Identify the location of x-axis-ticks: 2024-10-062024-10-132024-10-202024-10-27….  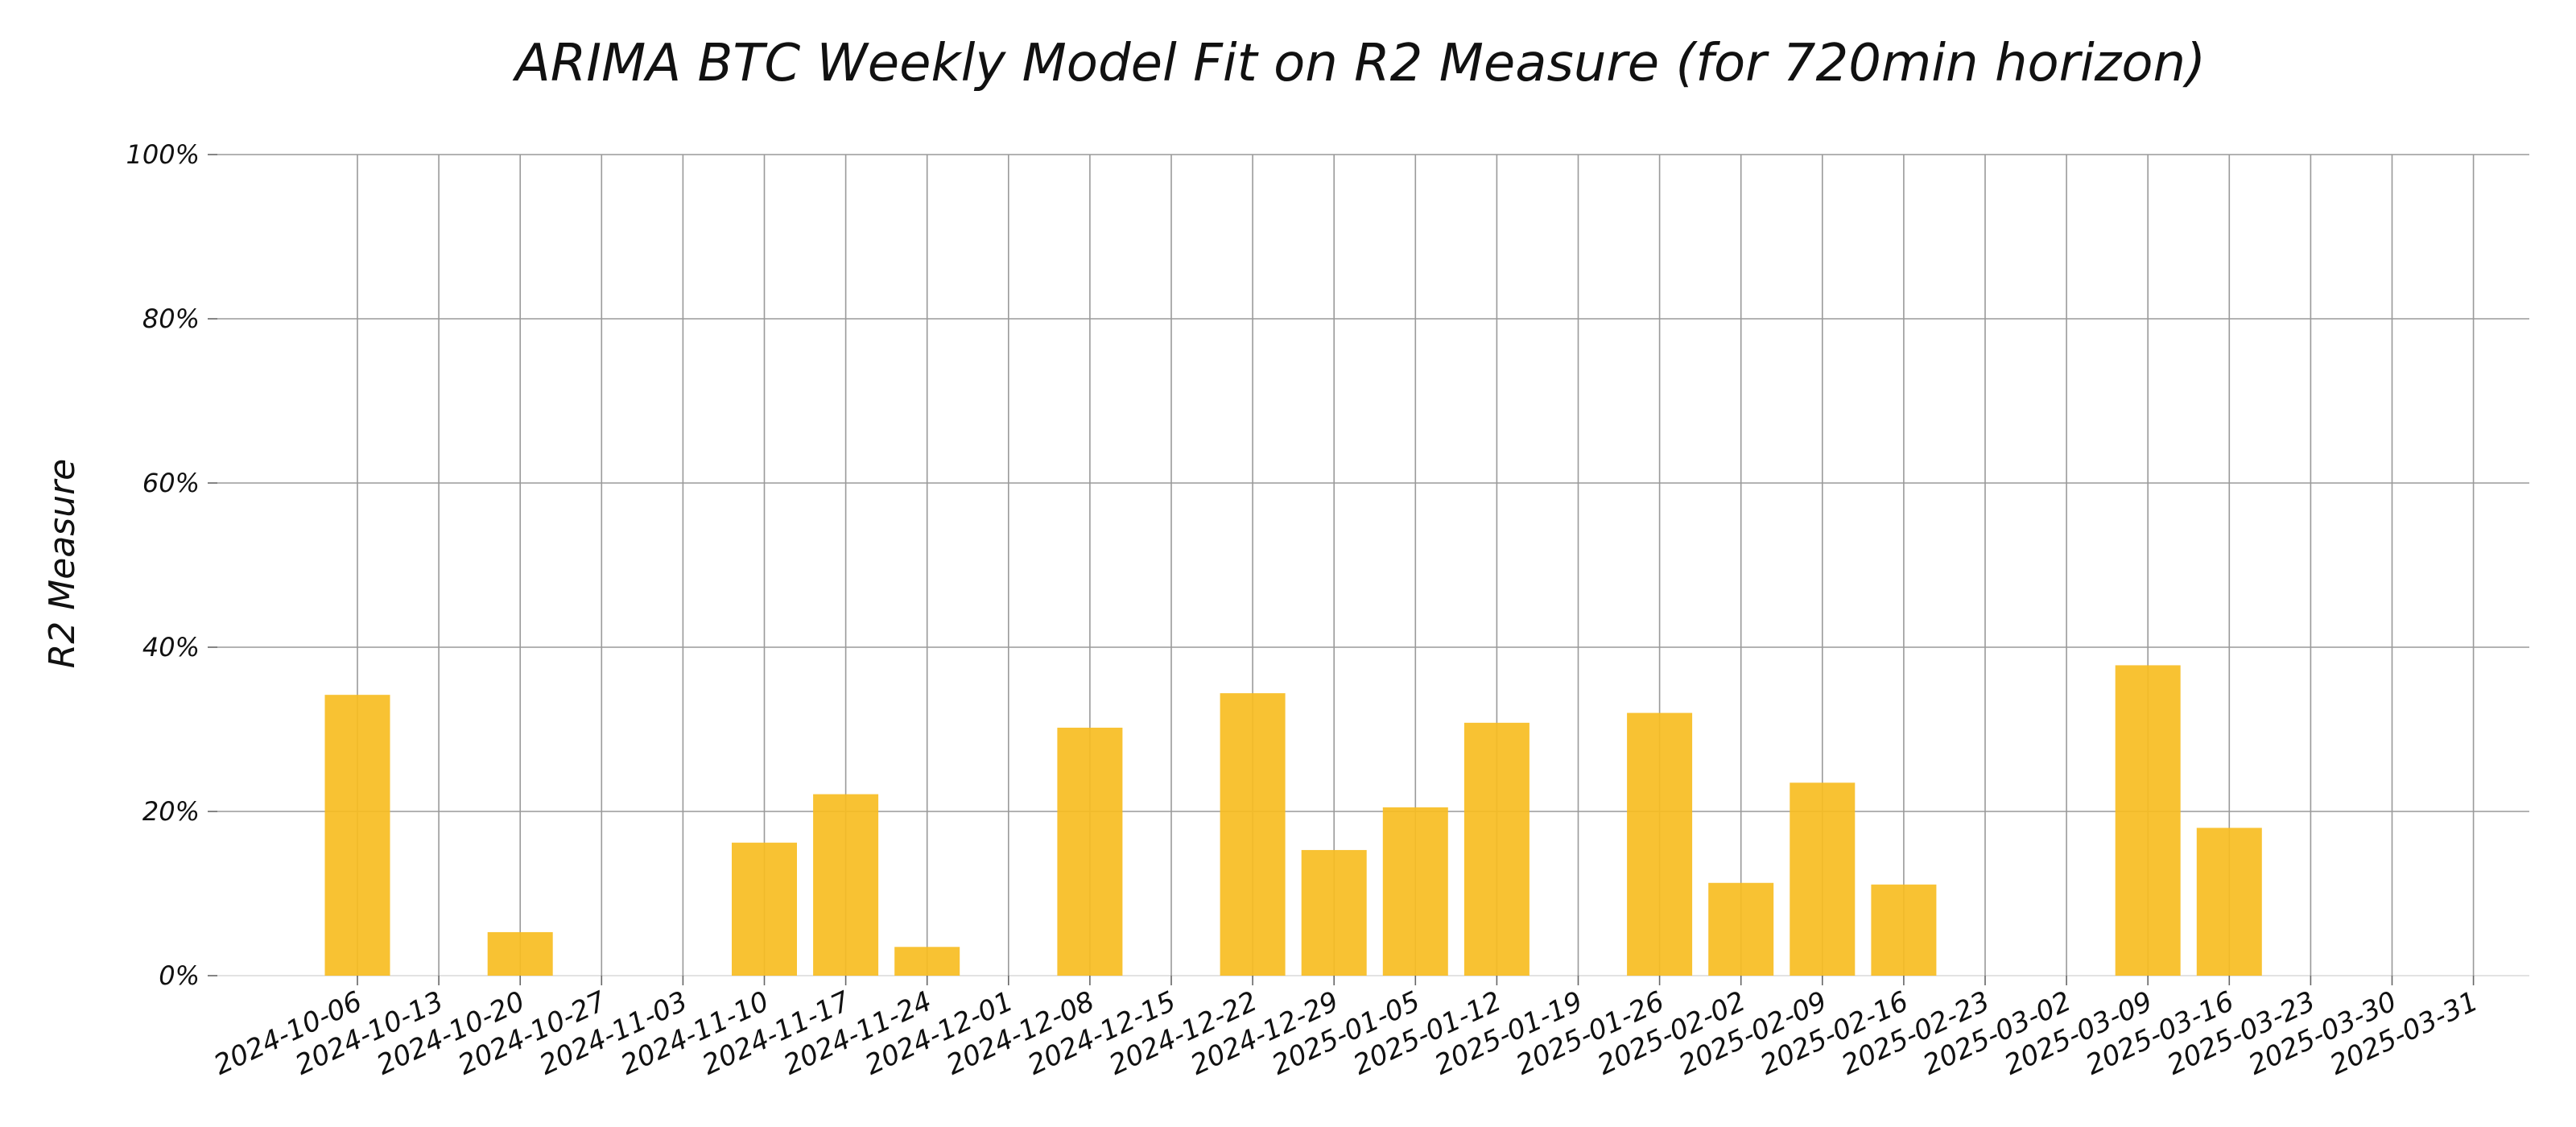
(1346, 1029).